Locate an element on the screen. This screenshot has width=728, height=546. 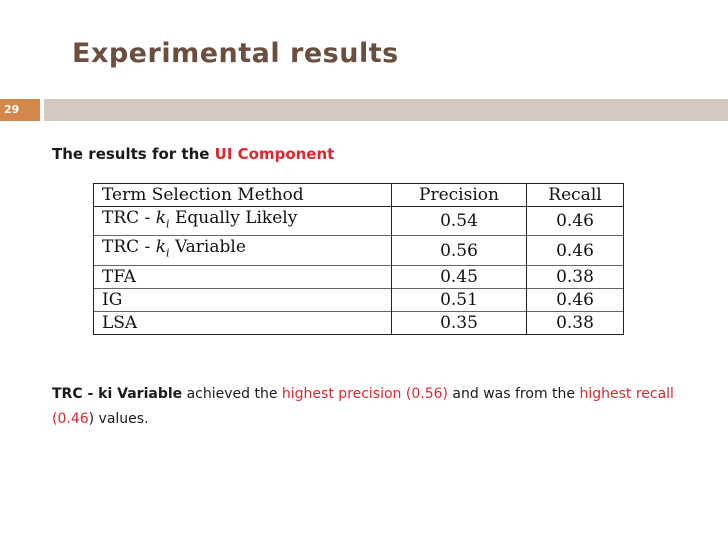
row-method: TFA is located at coordinates (242, 276).